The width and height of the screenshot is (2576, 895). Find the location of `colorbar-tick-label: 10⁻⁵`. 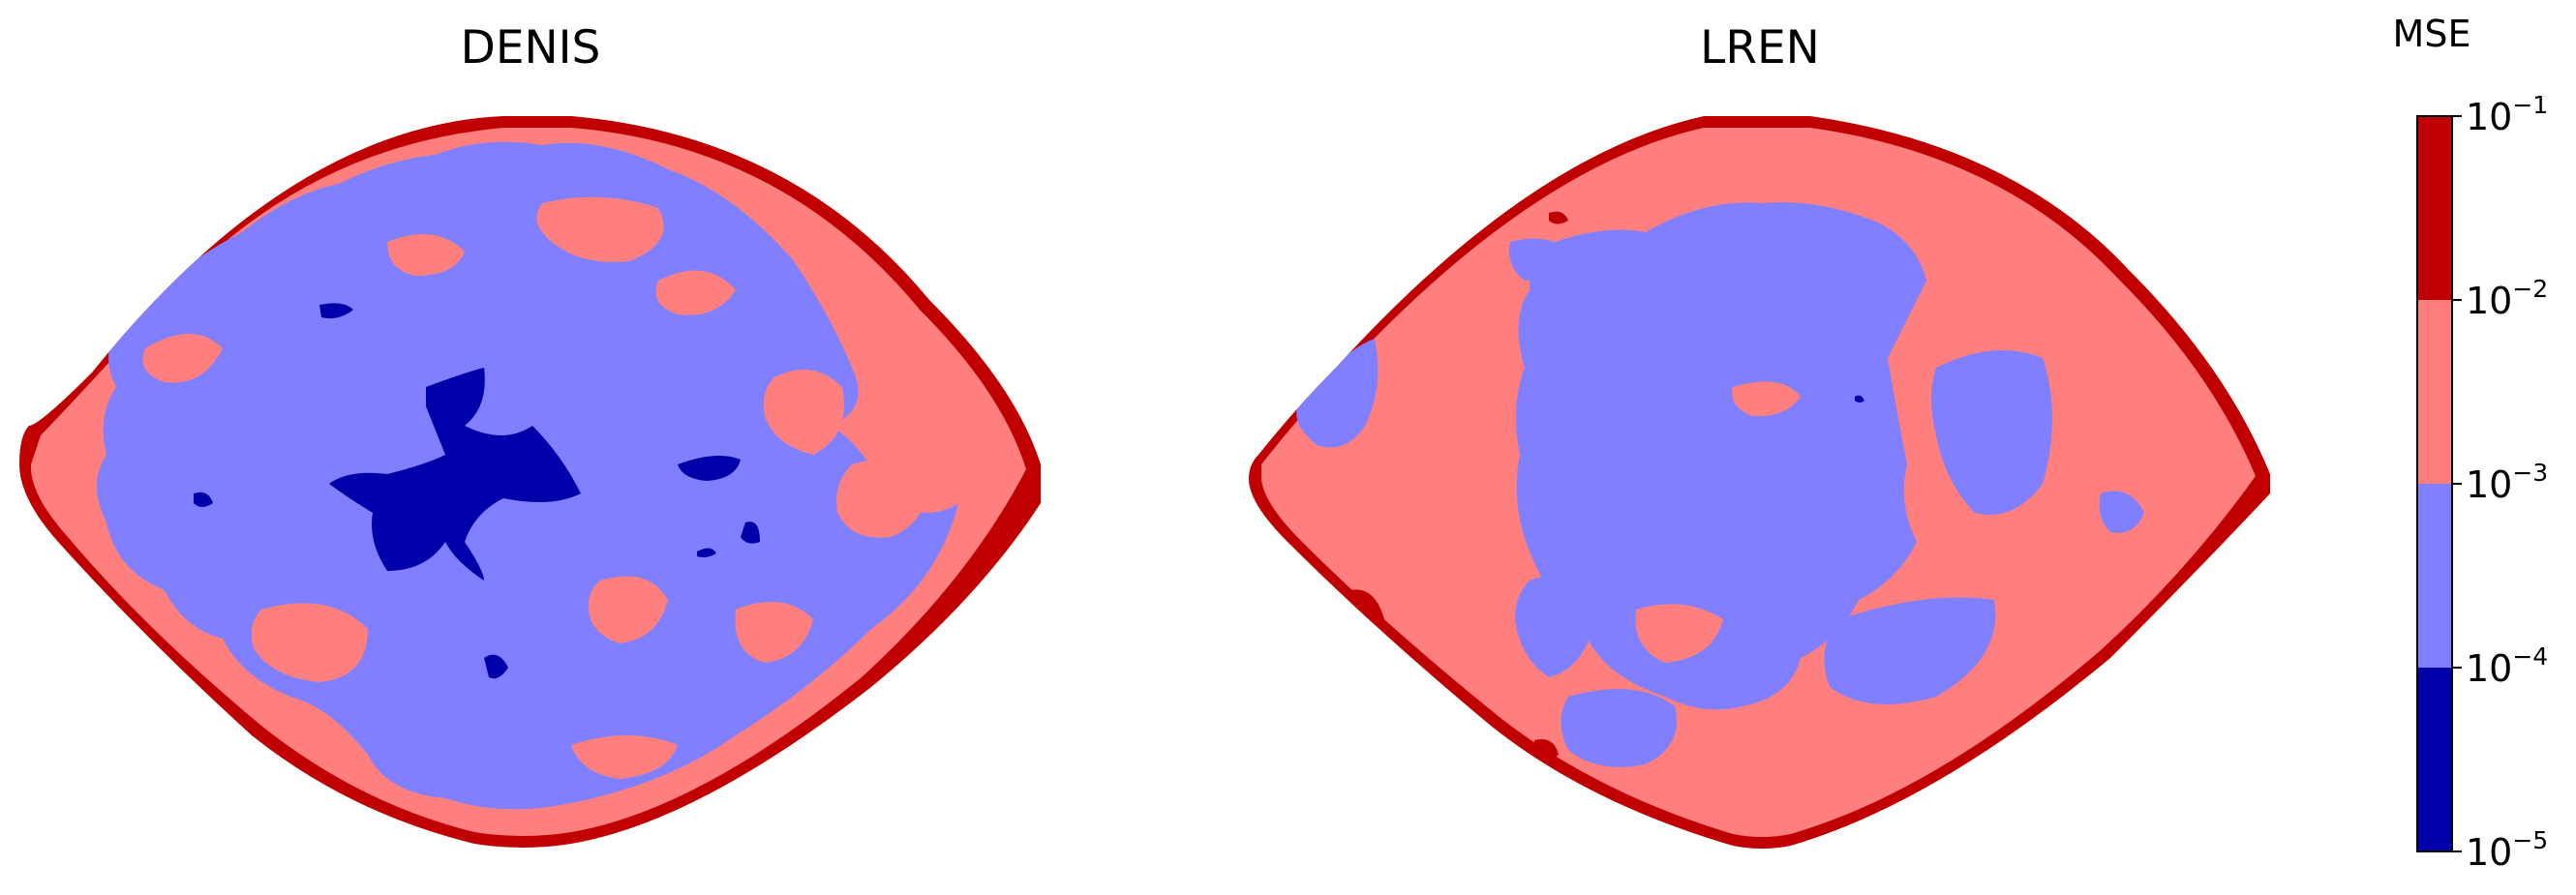

colorbar-tick-label: 10⁻⁵ is located at coordinates (2507, 850).